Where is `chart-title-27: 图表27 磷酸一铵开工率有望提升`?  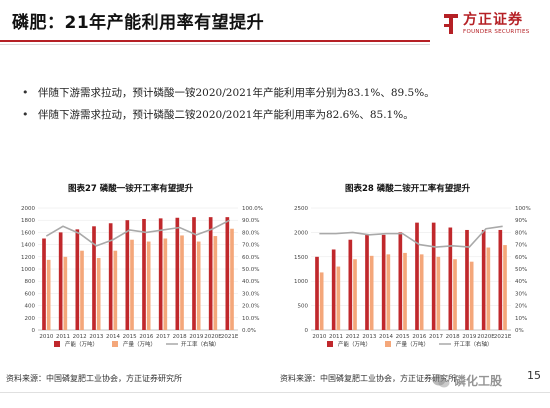 chart-title-27: 图表27 磷酸一铵开工率有望提升 is located at coordinates (131, 189).